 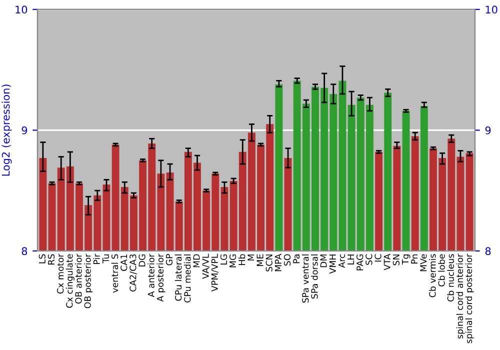 What do you see at coordinates (432, 276) in the screenshot?
I see `x-tick-label: Cb vermis` at bounding box center [432, 276].